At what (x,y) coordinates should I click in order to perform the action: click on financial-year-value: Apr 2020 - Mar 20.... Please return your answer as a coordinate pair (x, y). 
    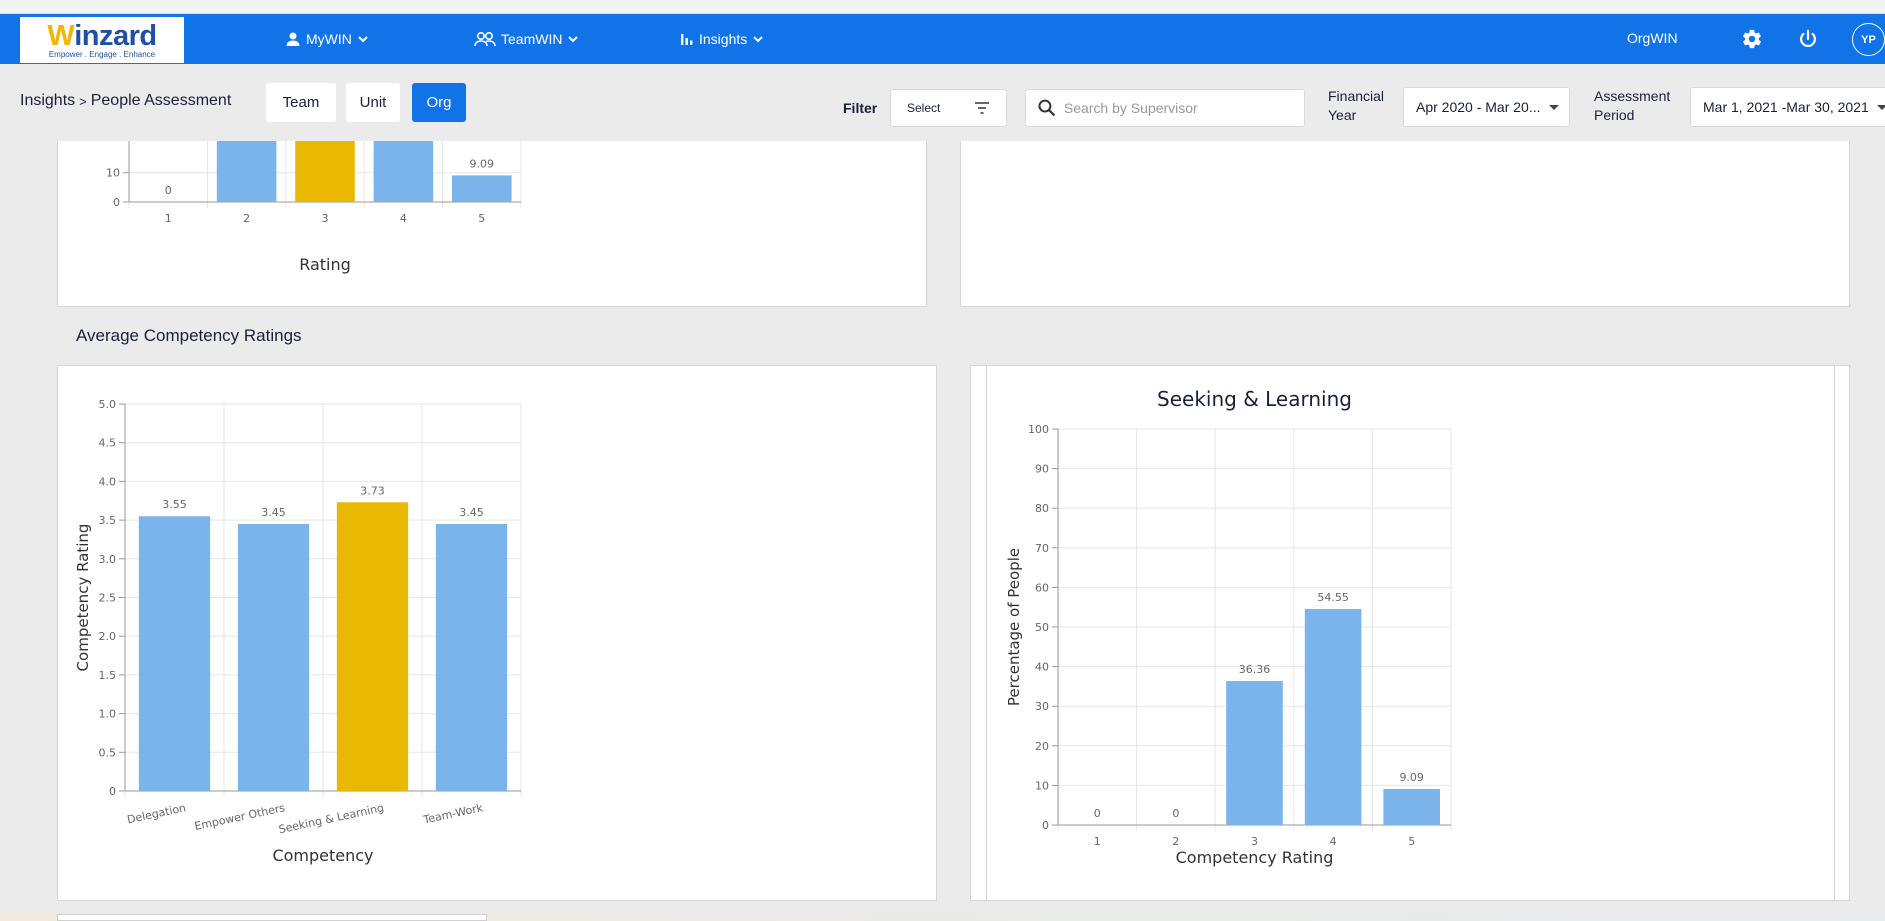
    Looking at the image, I should click on (1478, 107).